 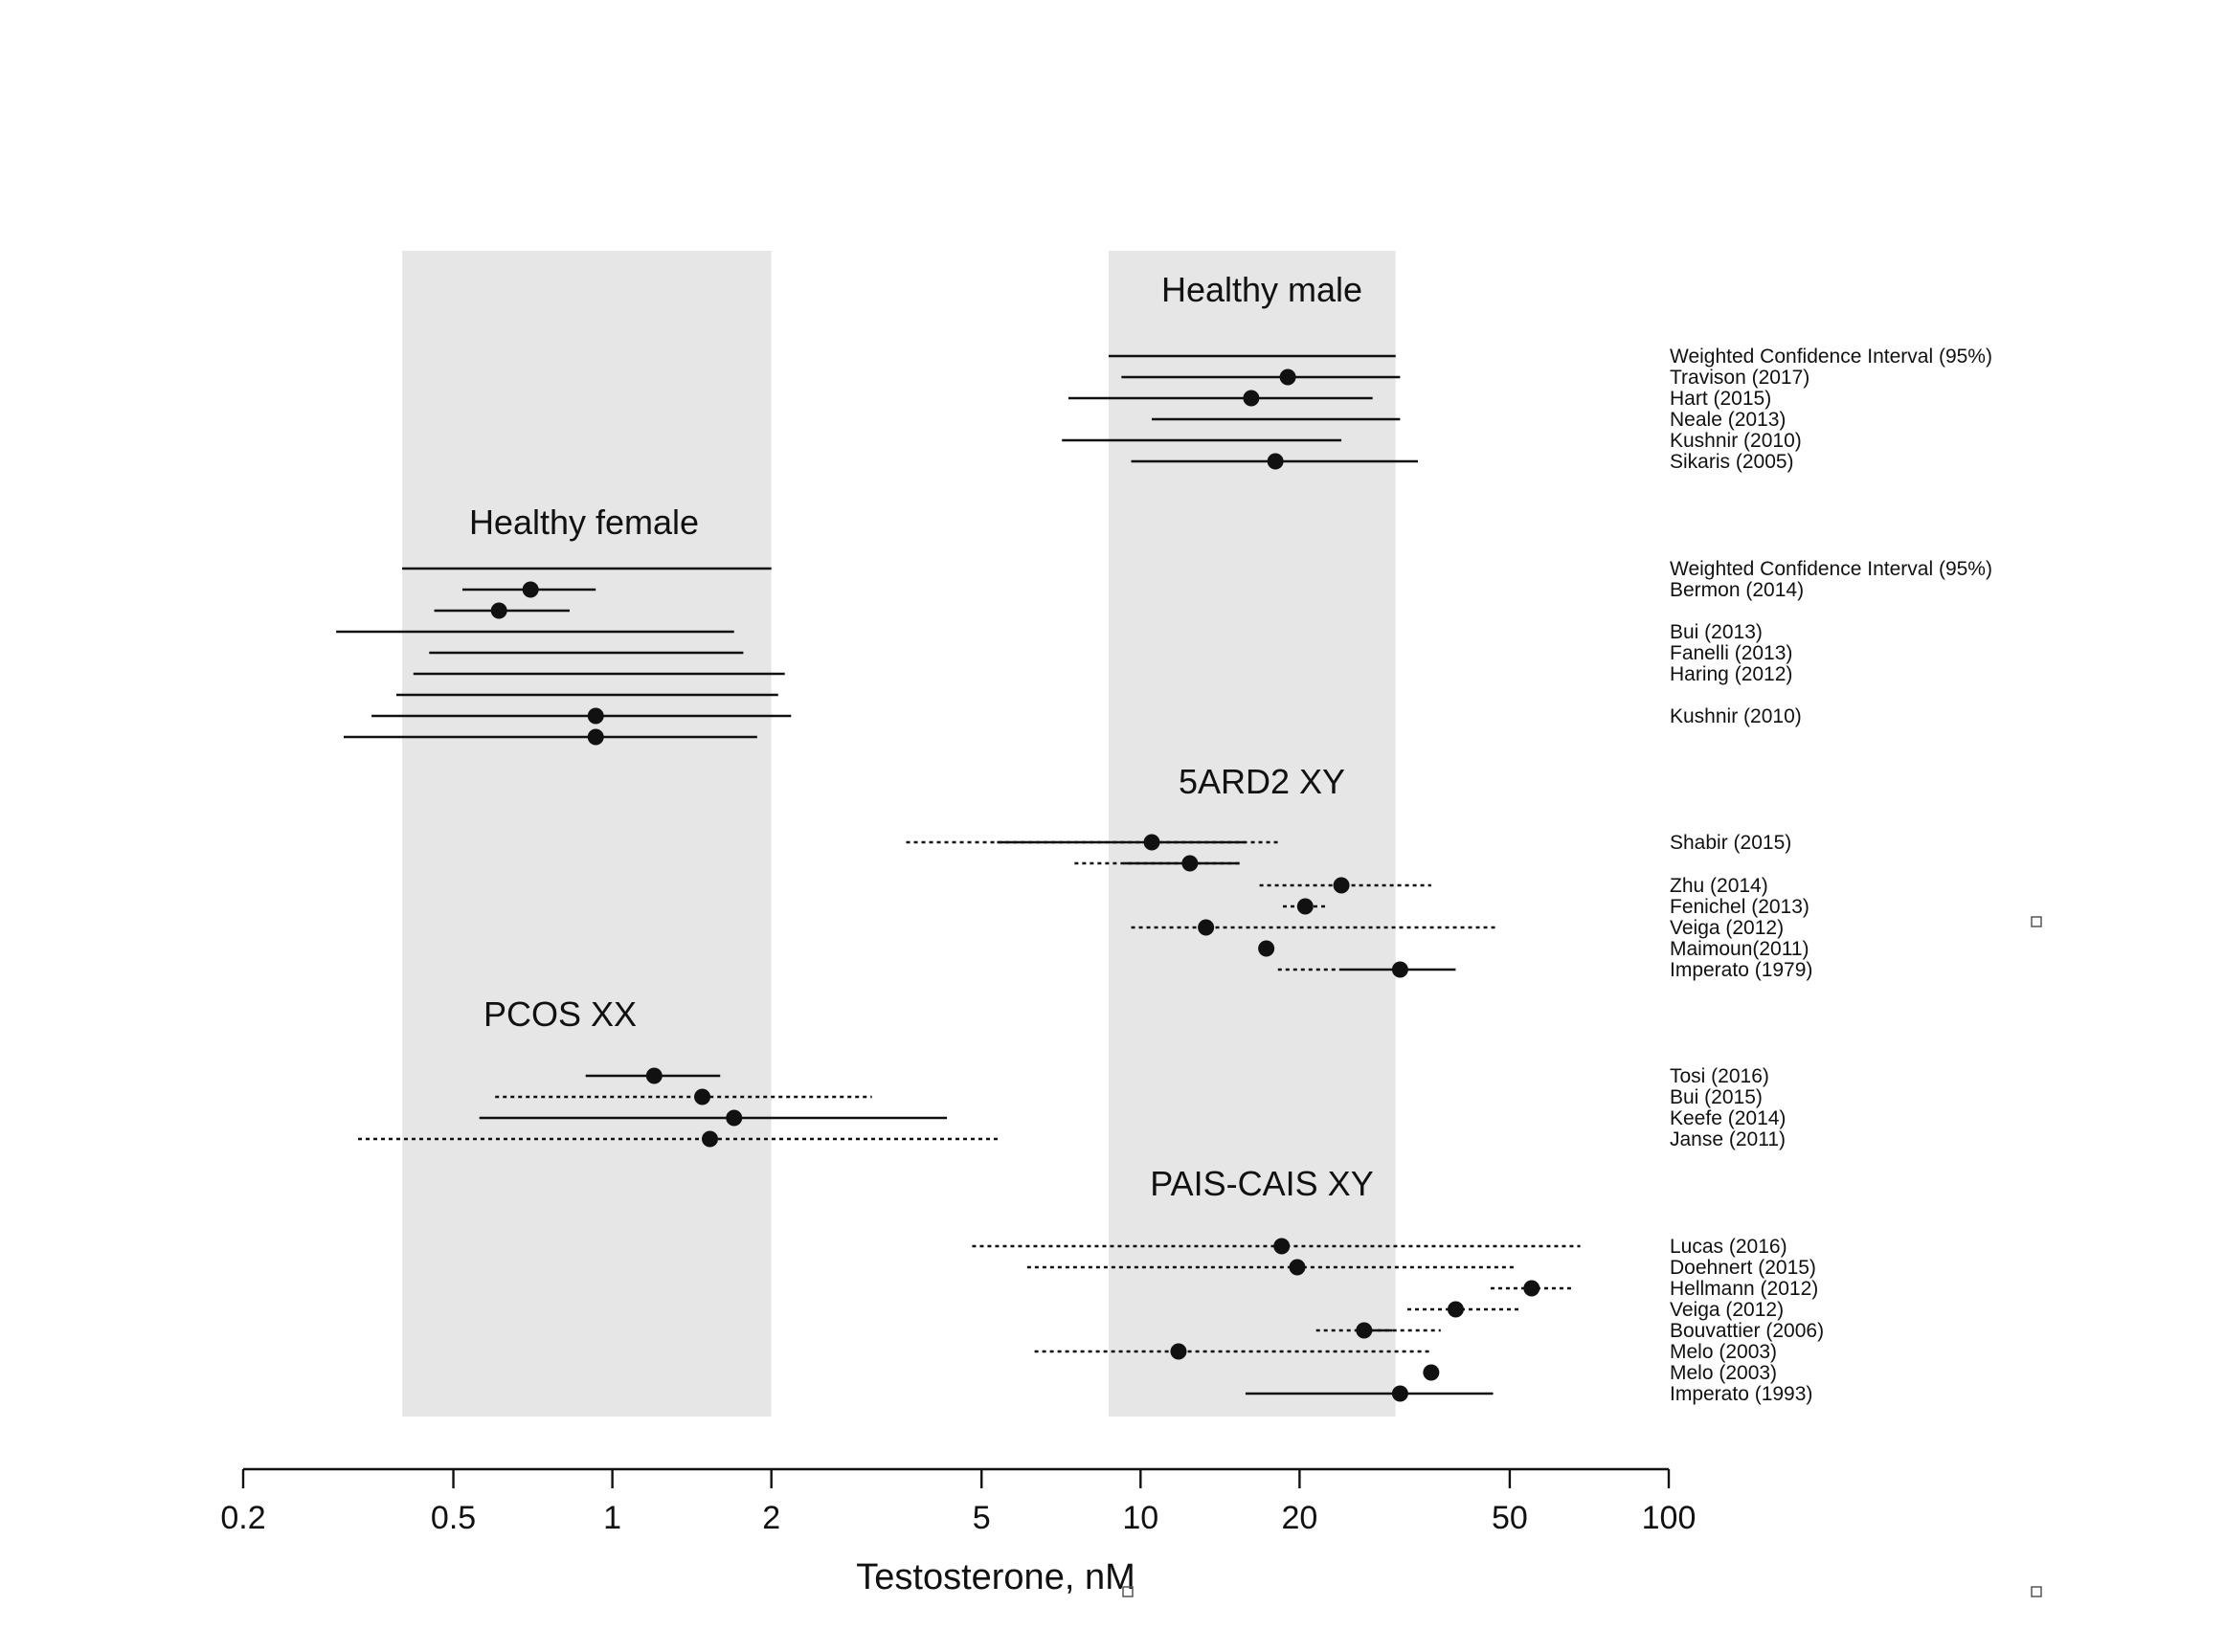 I want to click on healthy-female-range, so click(x=587, y=834).